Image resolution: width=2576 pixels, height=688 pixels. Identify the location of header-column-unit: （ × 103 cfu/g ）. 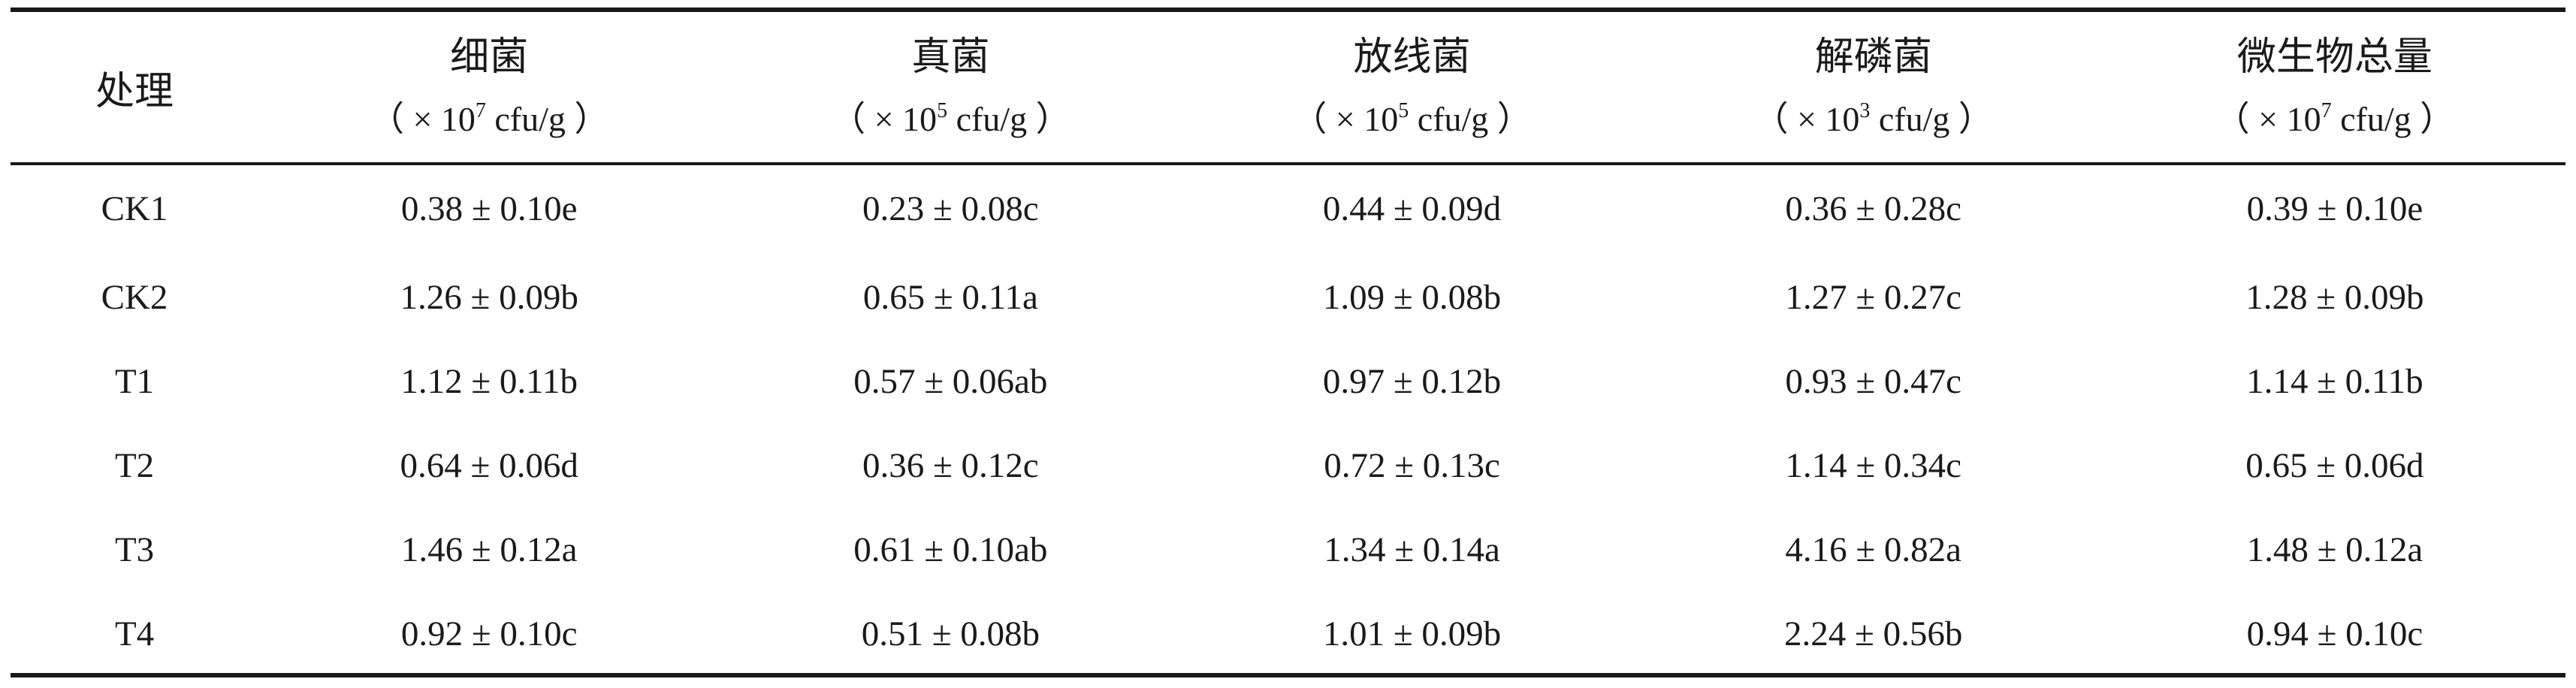
(1873, 119).